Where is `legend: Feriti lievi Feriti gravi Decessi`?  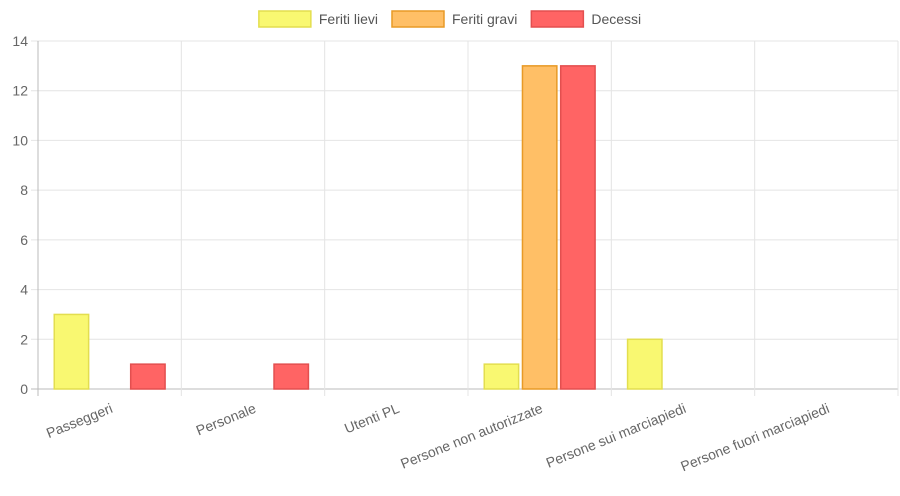 legend: Feriti lievi Feriti gravi Decessi is located at coordinates (449, 19).